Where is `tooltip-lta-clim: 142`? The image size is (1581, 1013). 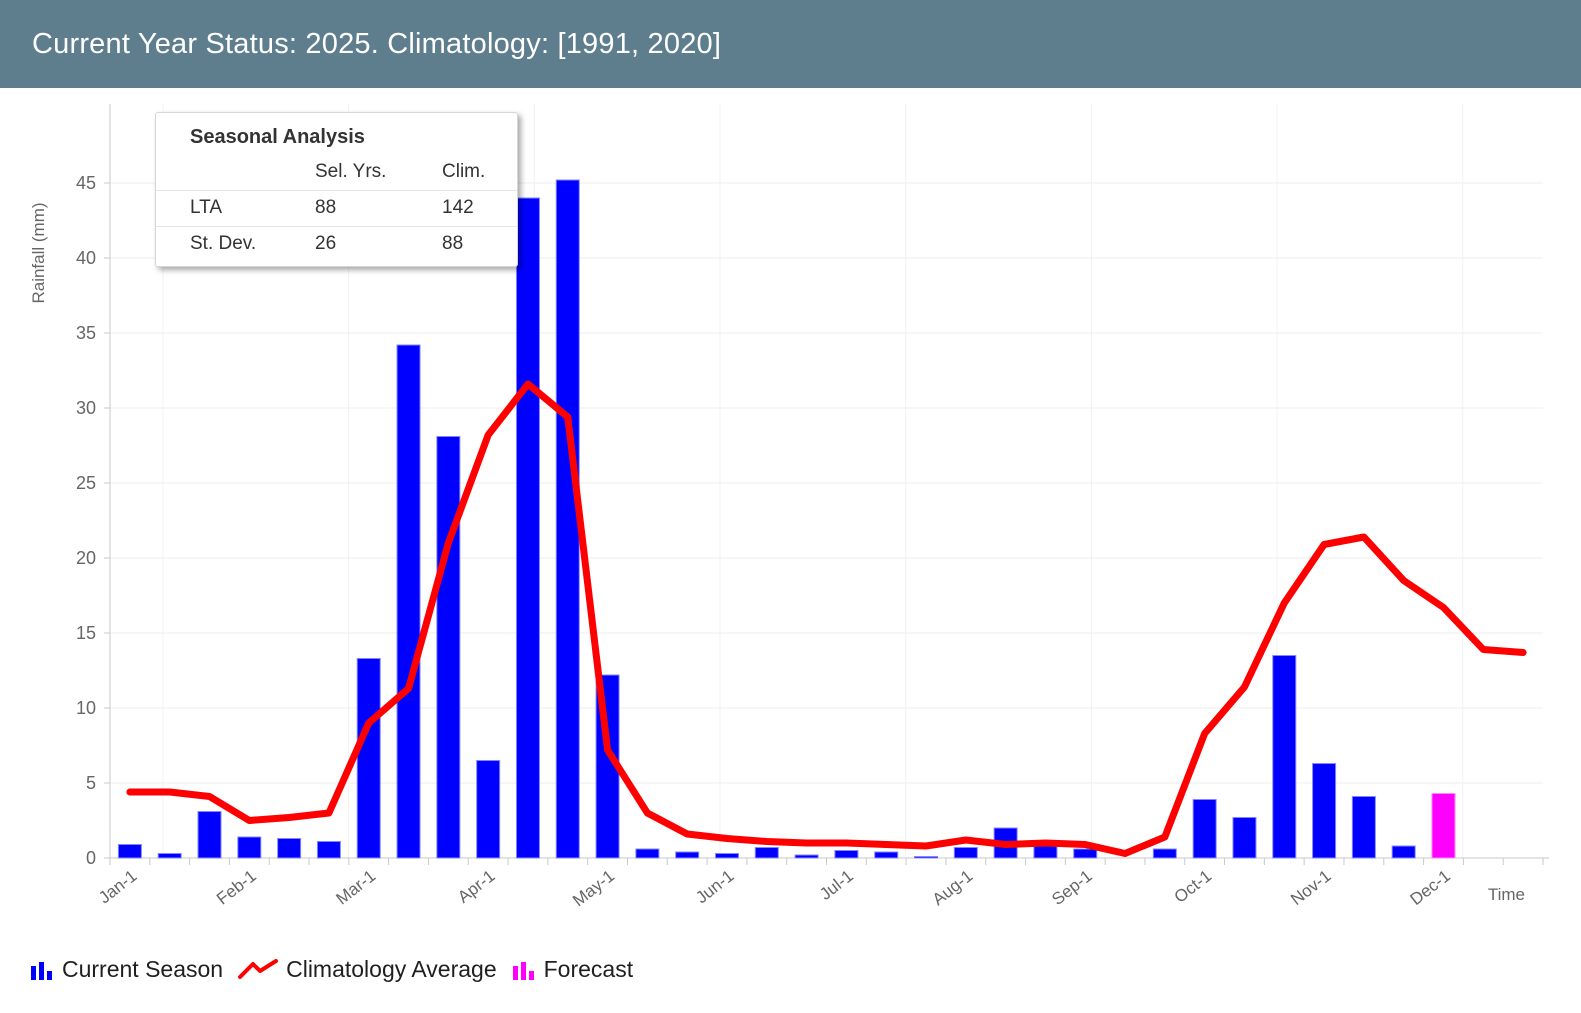 tooltip-lta-clim: 142 is located at coordinates (479, 208).